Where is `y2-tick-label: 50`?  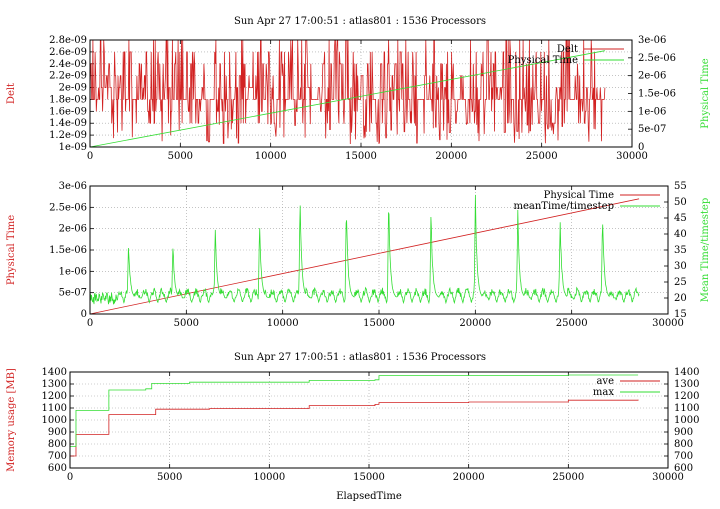 y2-tick-label: 50 is located at coordinates (680, 202).